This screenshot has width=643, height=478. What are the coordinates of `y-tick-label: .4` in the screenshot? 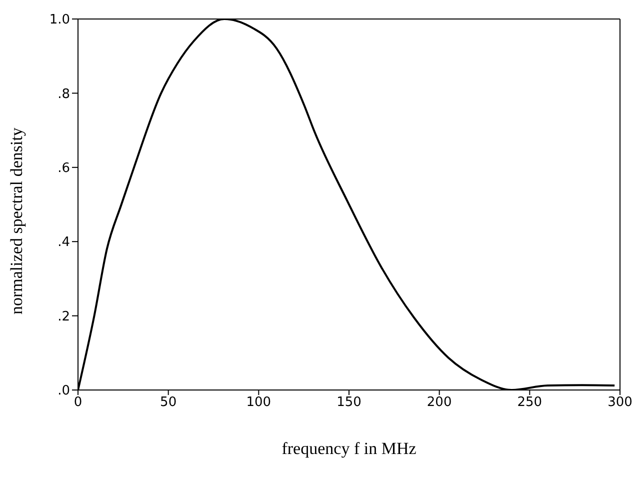 It's located at (64, 242).